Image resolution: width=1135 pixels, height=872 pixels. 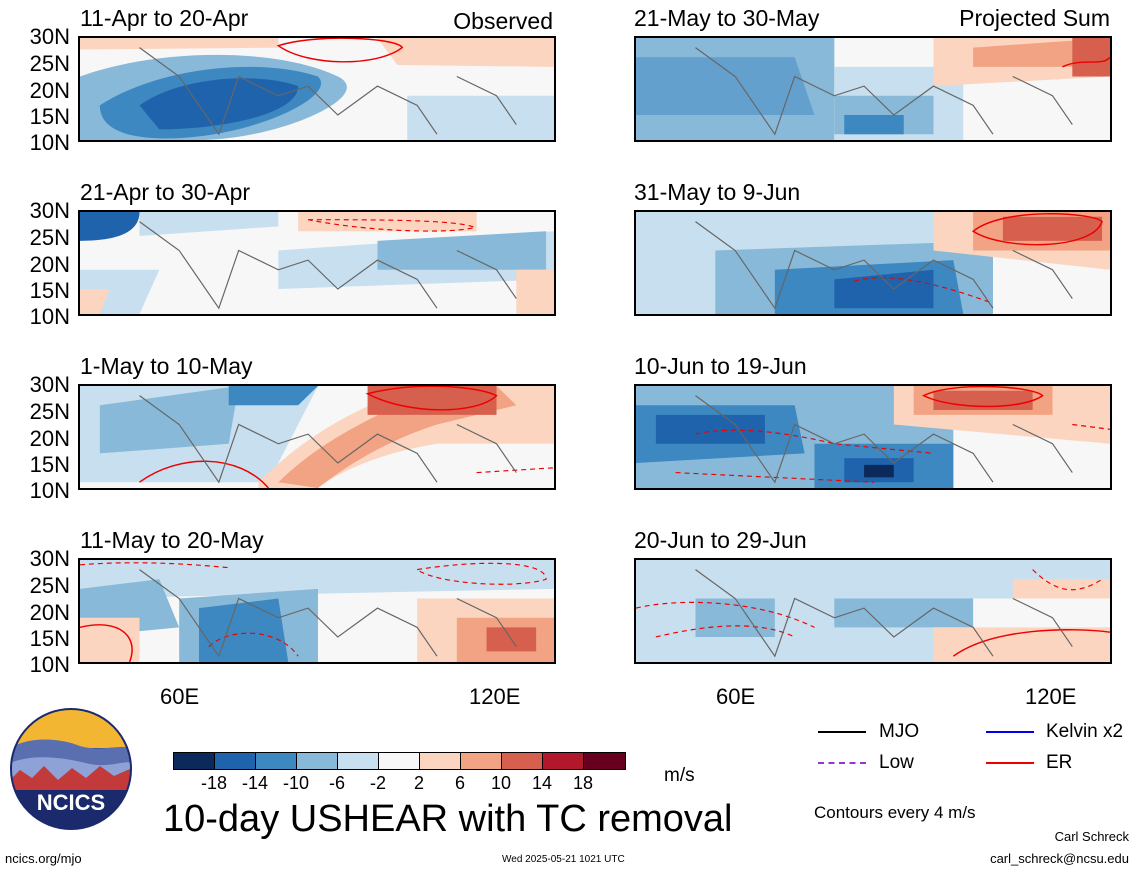 I want to click on colorbar-label: -6, so click(x=336, y=783).